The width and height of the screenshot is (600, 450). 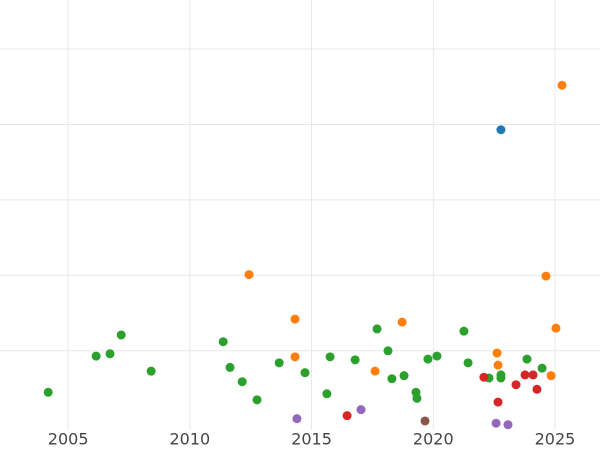 I want to click on x-tick-label: 2025, so click(x=555, y=439).